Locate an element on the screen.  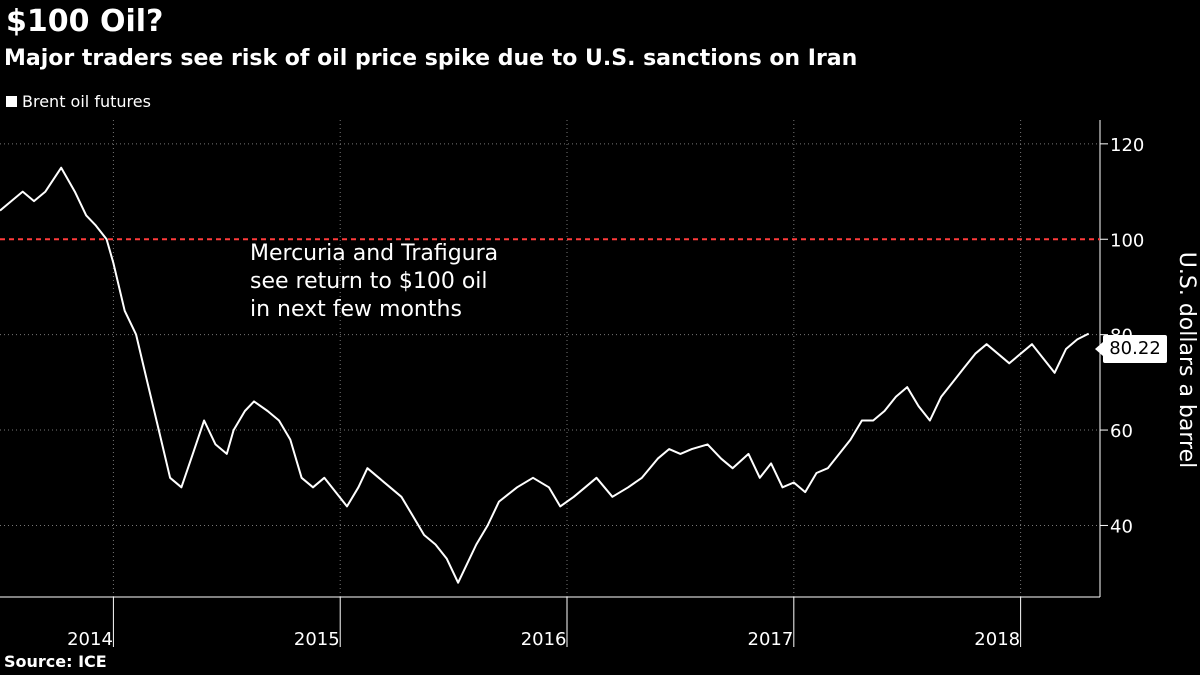
x-tick-label: 2016 is located at coordinates (544, 639).